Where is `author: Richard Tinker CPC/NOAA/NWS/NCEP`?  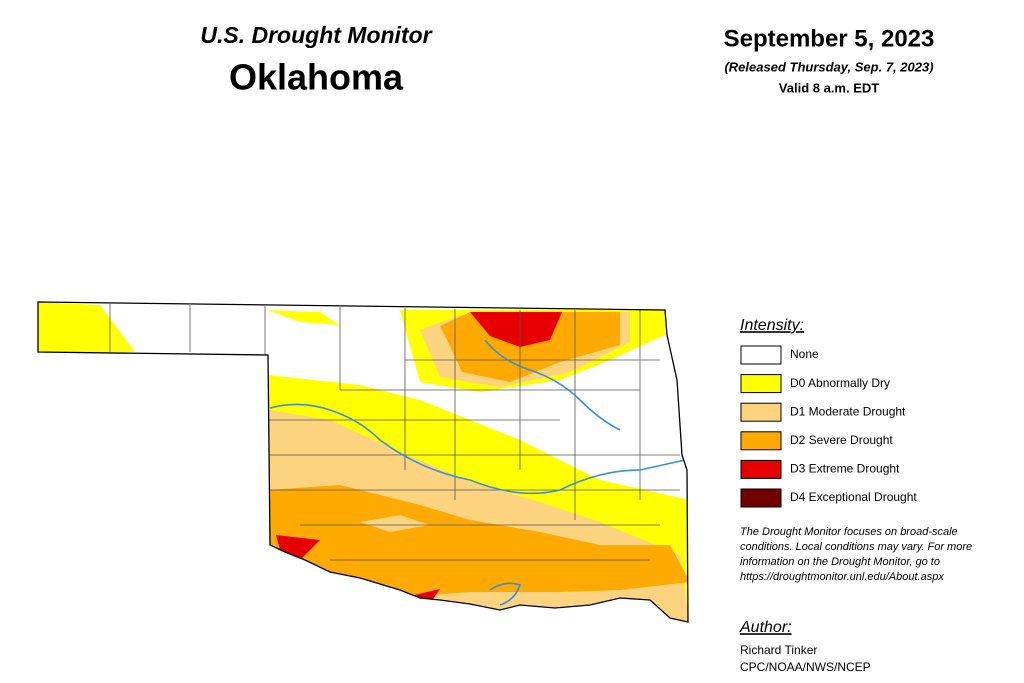
author: Richard Tinker CPC/NOAA/NWS/NCEP is located at coordinates (805, 658).